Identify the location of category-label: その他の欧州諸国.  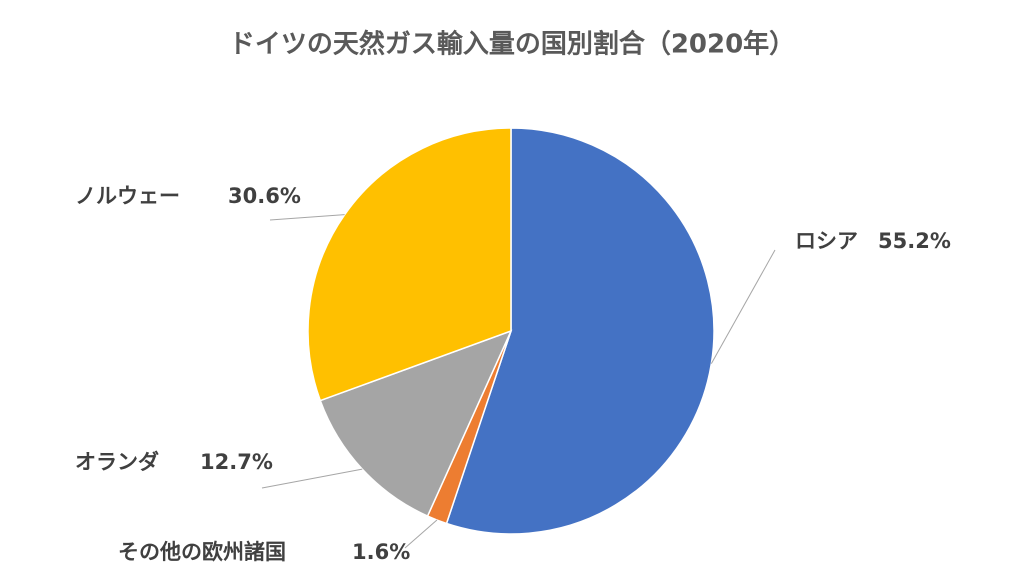
(202, 552).